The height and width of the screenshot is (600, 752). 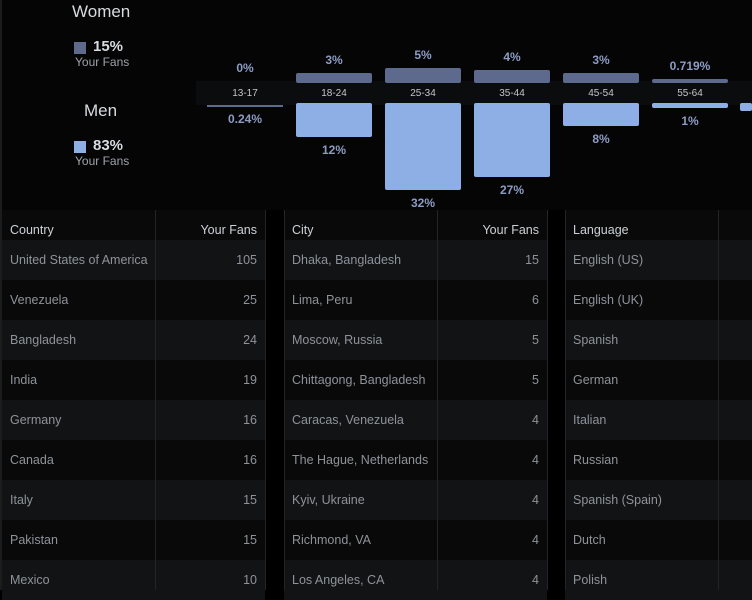 What do you see at coordinates (334, 59) in the screenshot?
I see `women-value-label-18-24: 3%` at bounding box center [334, 59].